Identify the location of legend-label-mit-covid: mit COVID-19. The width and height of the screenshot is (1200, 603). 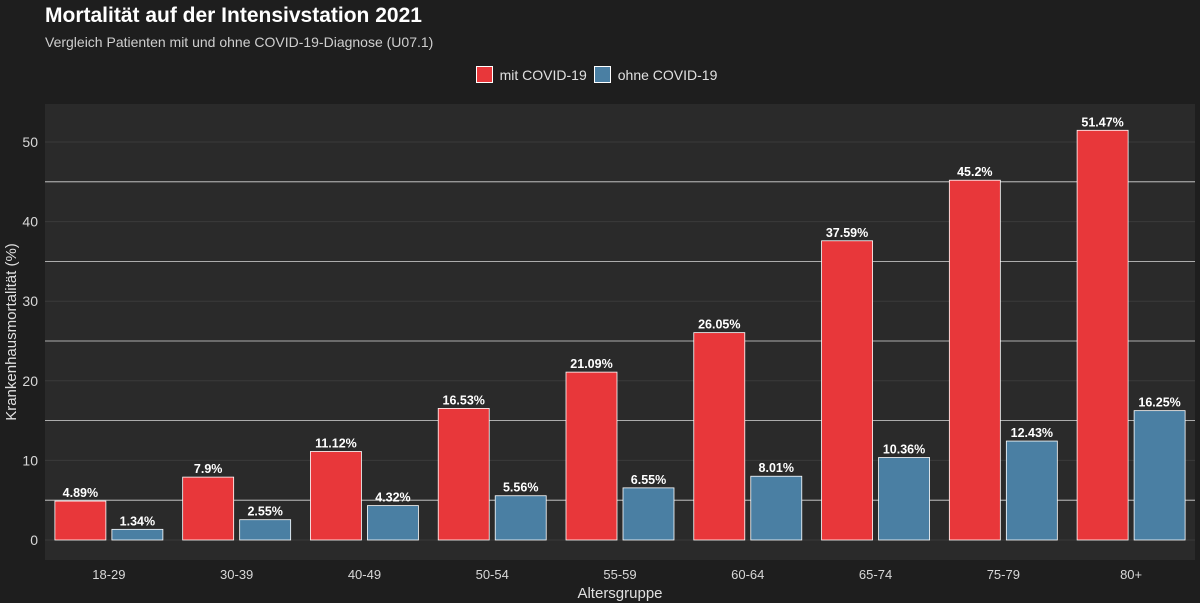
(543, 74).